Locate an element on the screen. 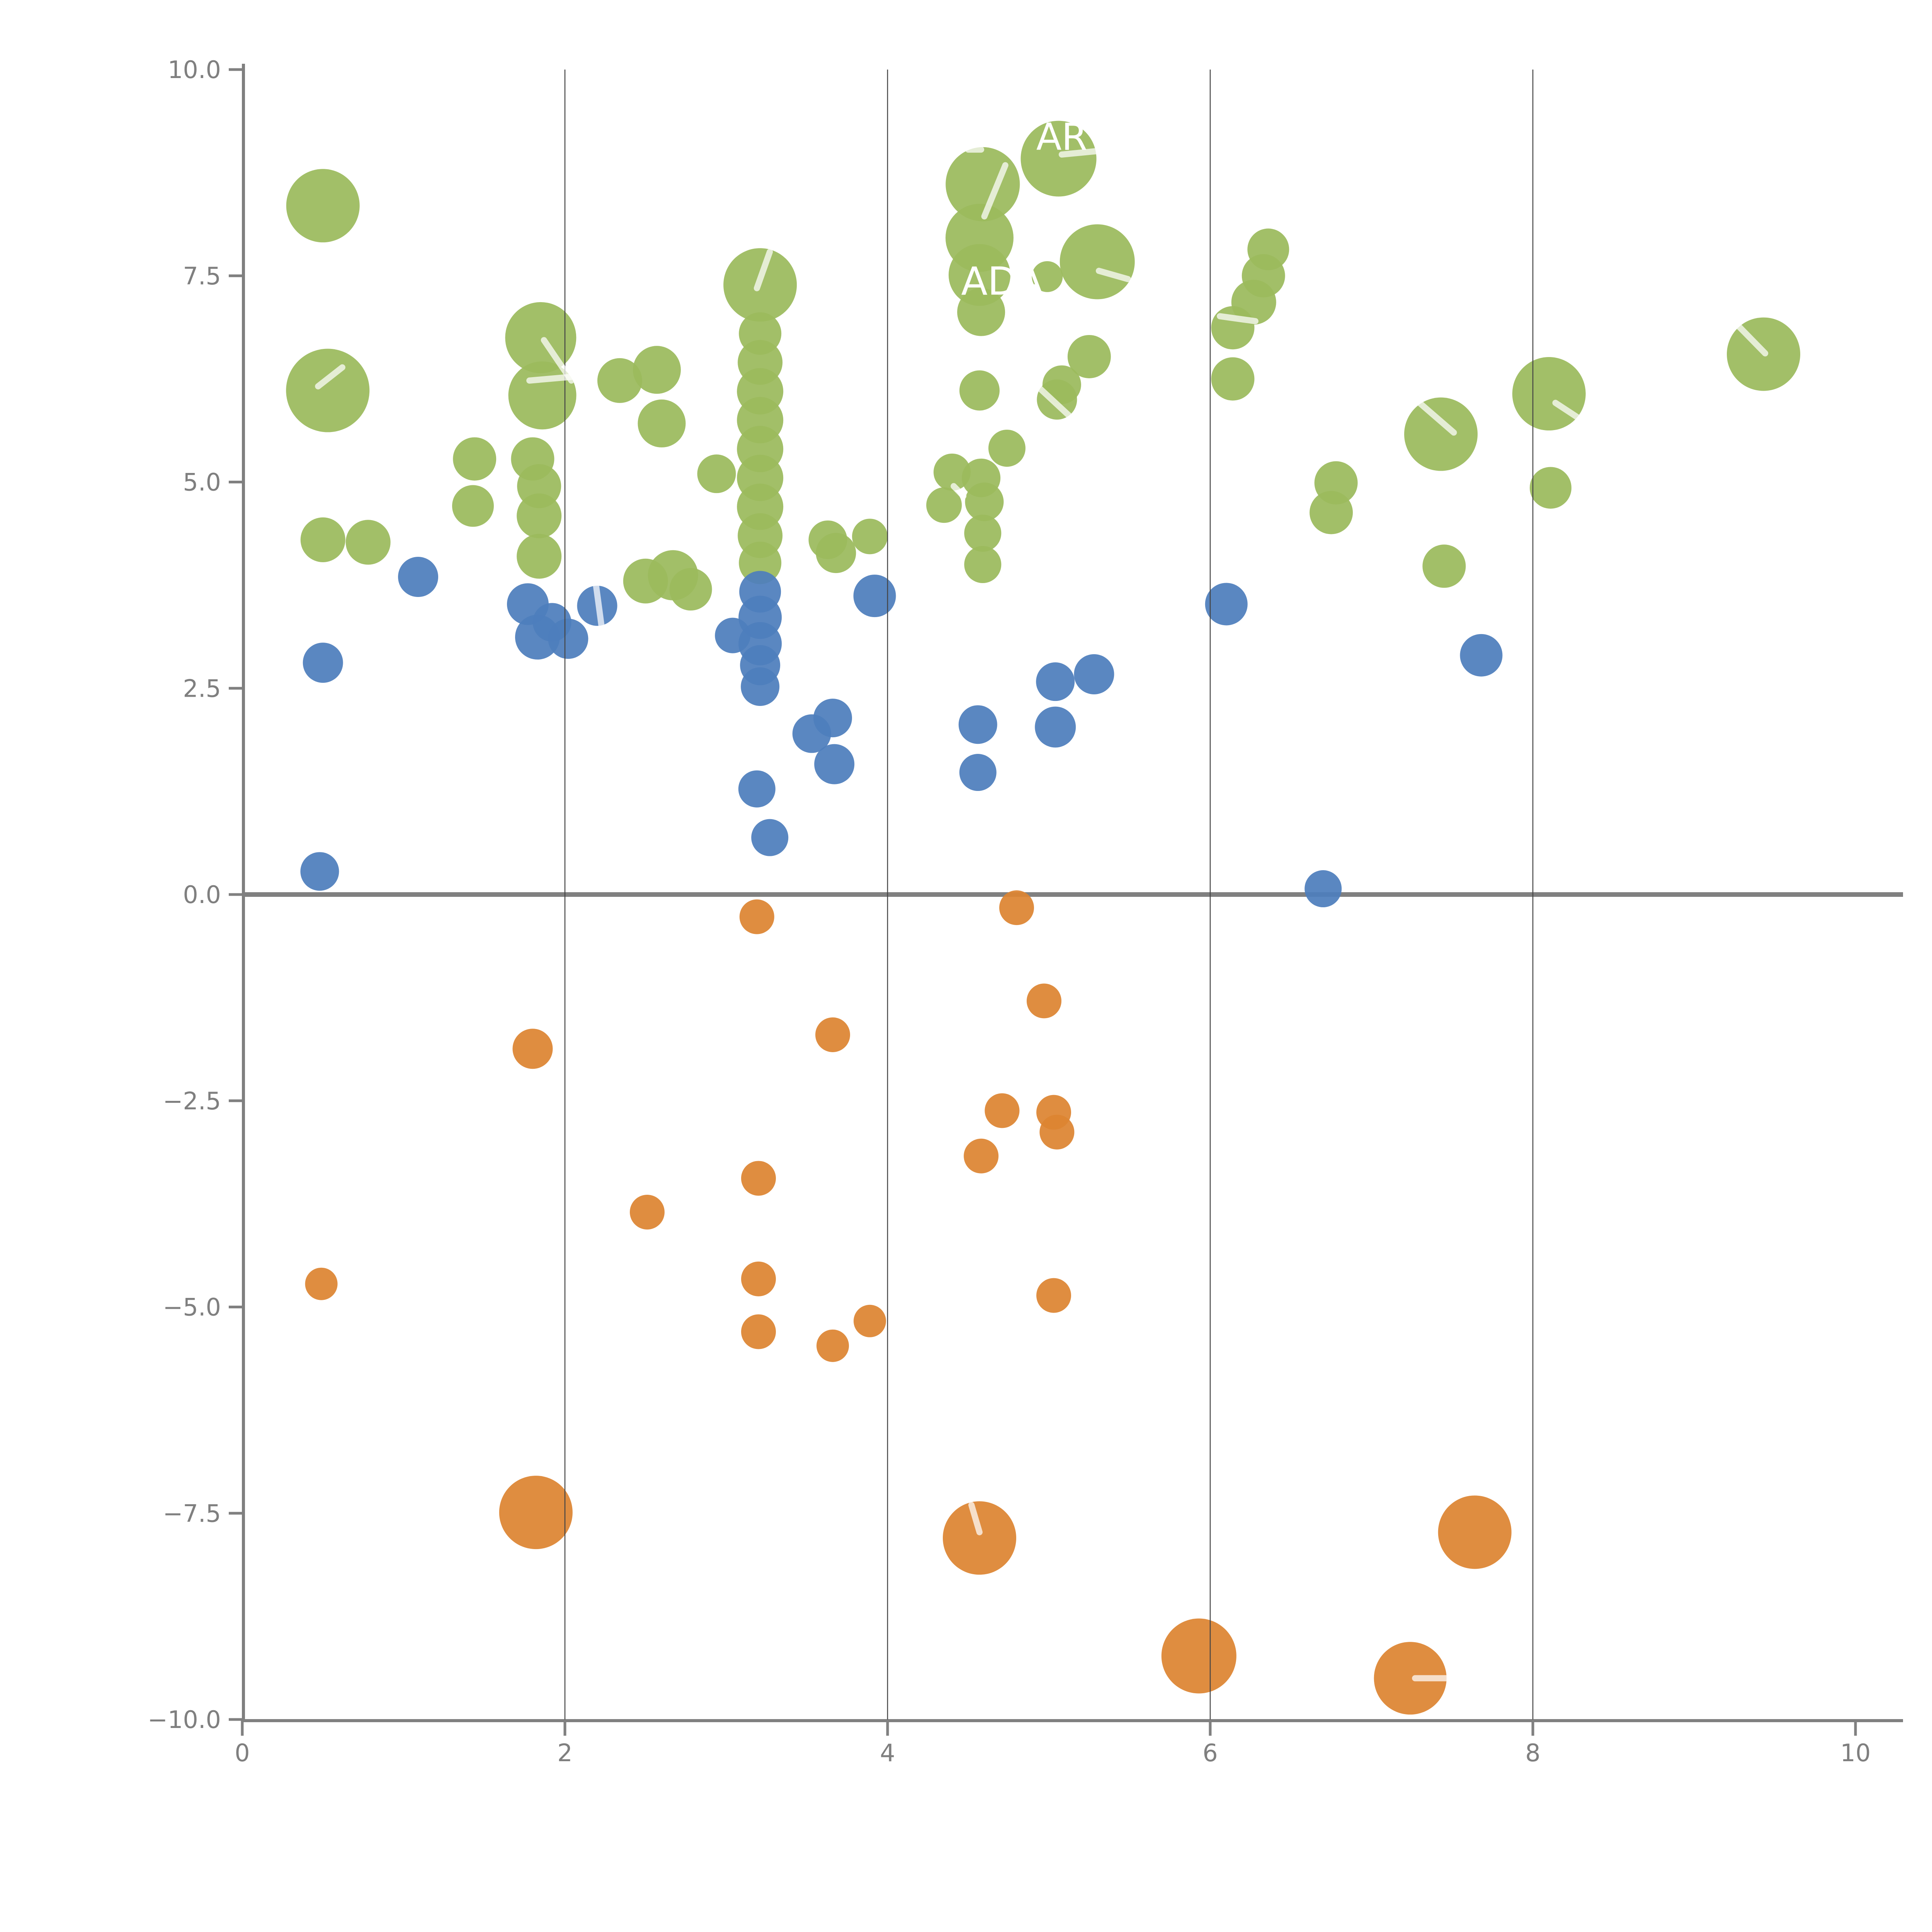  y-axis-ticks: 10.0 7.5 5.0 2.5 0.0 −2.5 −5.0 −7.5 −10.0 is located at coordinates (196, 895).